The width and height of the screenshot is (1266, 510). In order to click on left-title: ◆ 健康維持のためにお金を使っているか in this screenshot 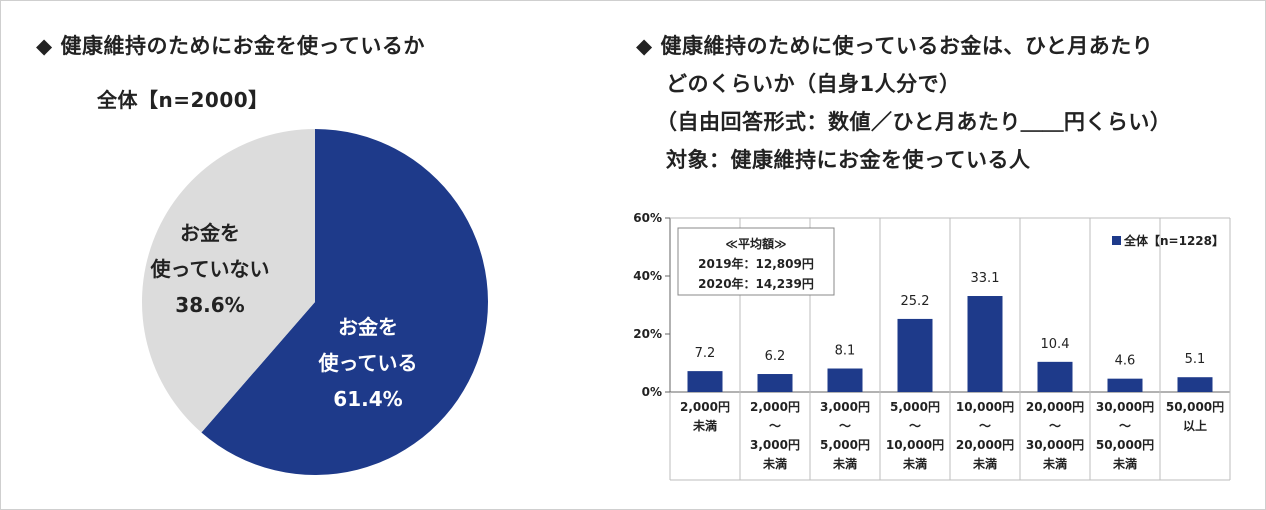, I will do `click(230, 46)`.